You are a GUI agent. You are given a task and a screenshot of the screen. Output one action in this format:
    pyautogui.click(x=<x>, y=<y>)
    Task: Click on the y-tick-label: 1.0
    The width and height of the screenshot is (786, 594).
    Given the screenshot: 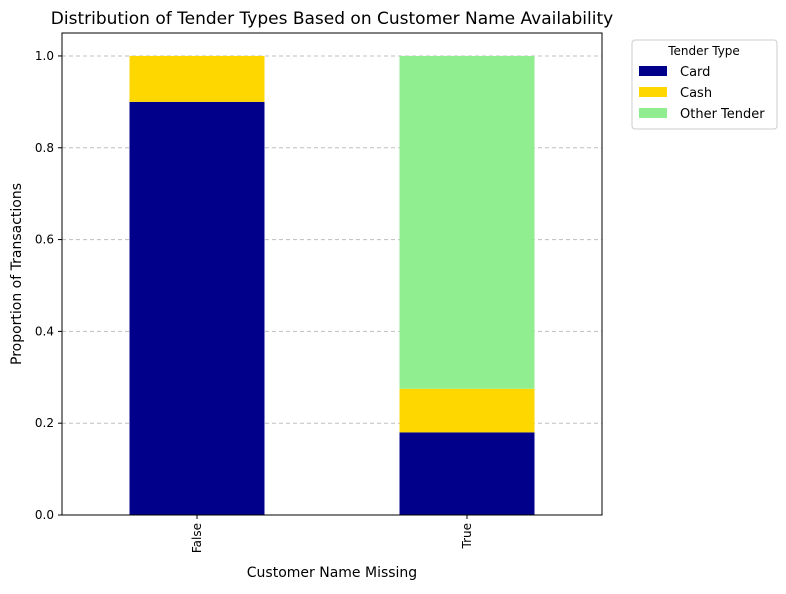 What is the action you would take?
    pyautogui.click(x=44, y=56)
    